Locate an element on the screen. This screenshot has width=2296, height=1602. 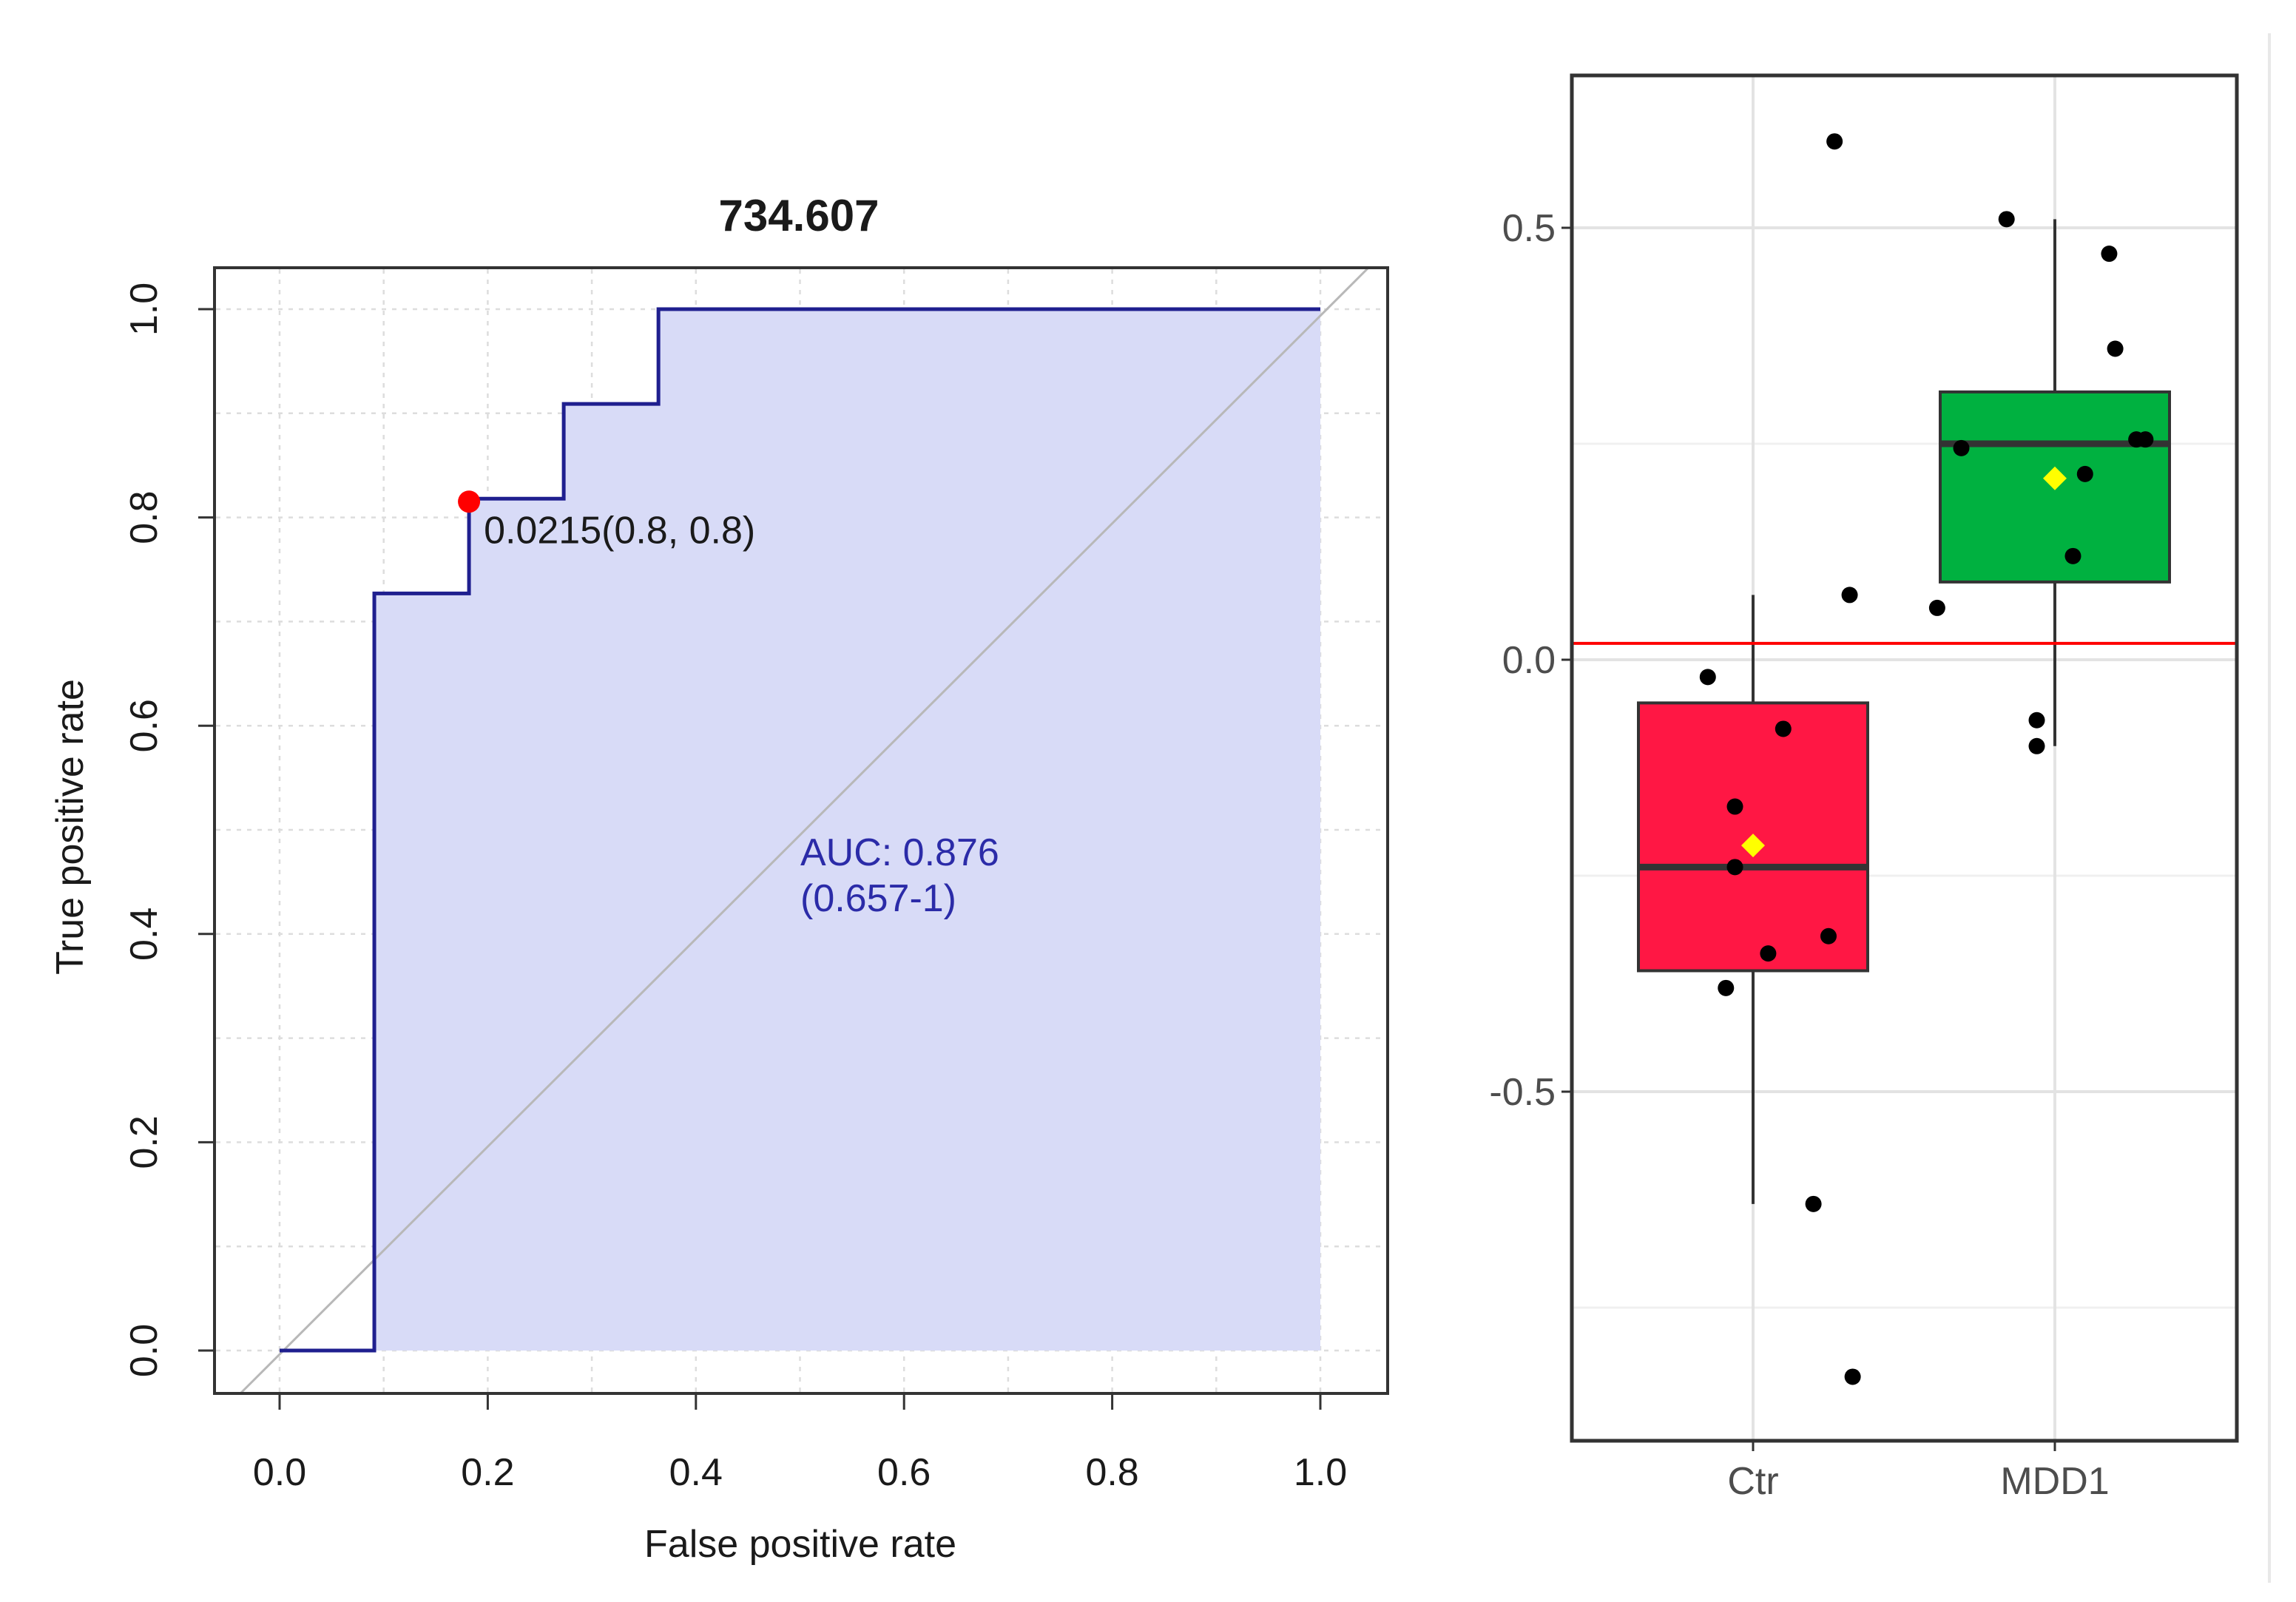
roc-y-tick-label: 0.8 is located at coordinates (145, 517).